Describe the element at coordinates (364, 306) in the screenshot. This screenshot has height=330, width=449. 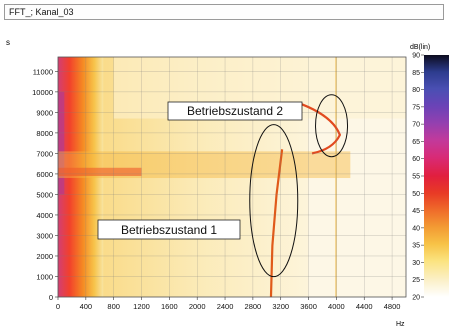
I see `x-tick-label: 4400` at that location.